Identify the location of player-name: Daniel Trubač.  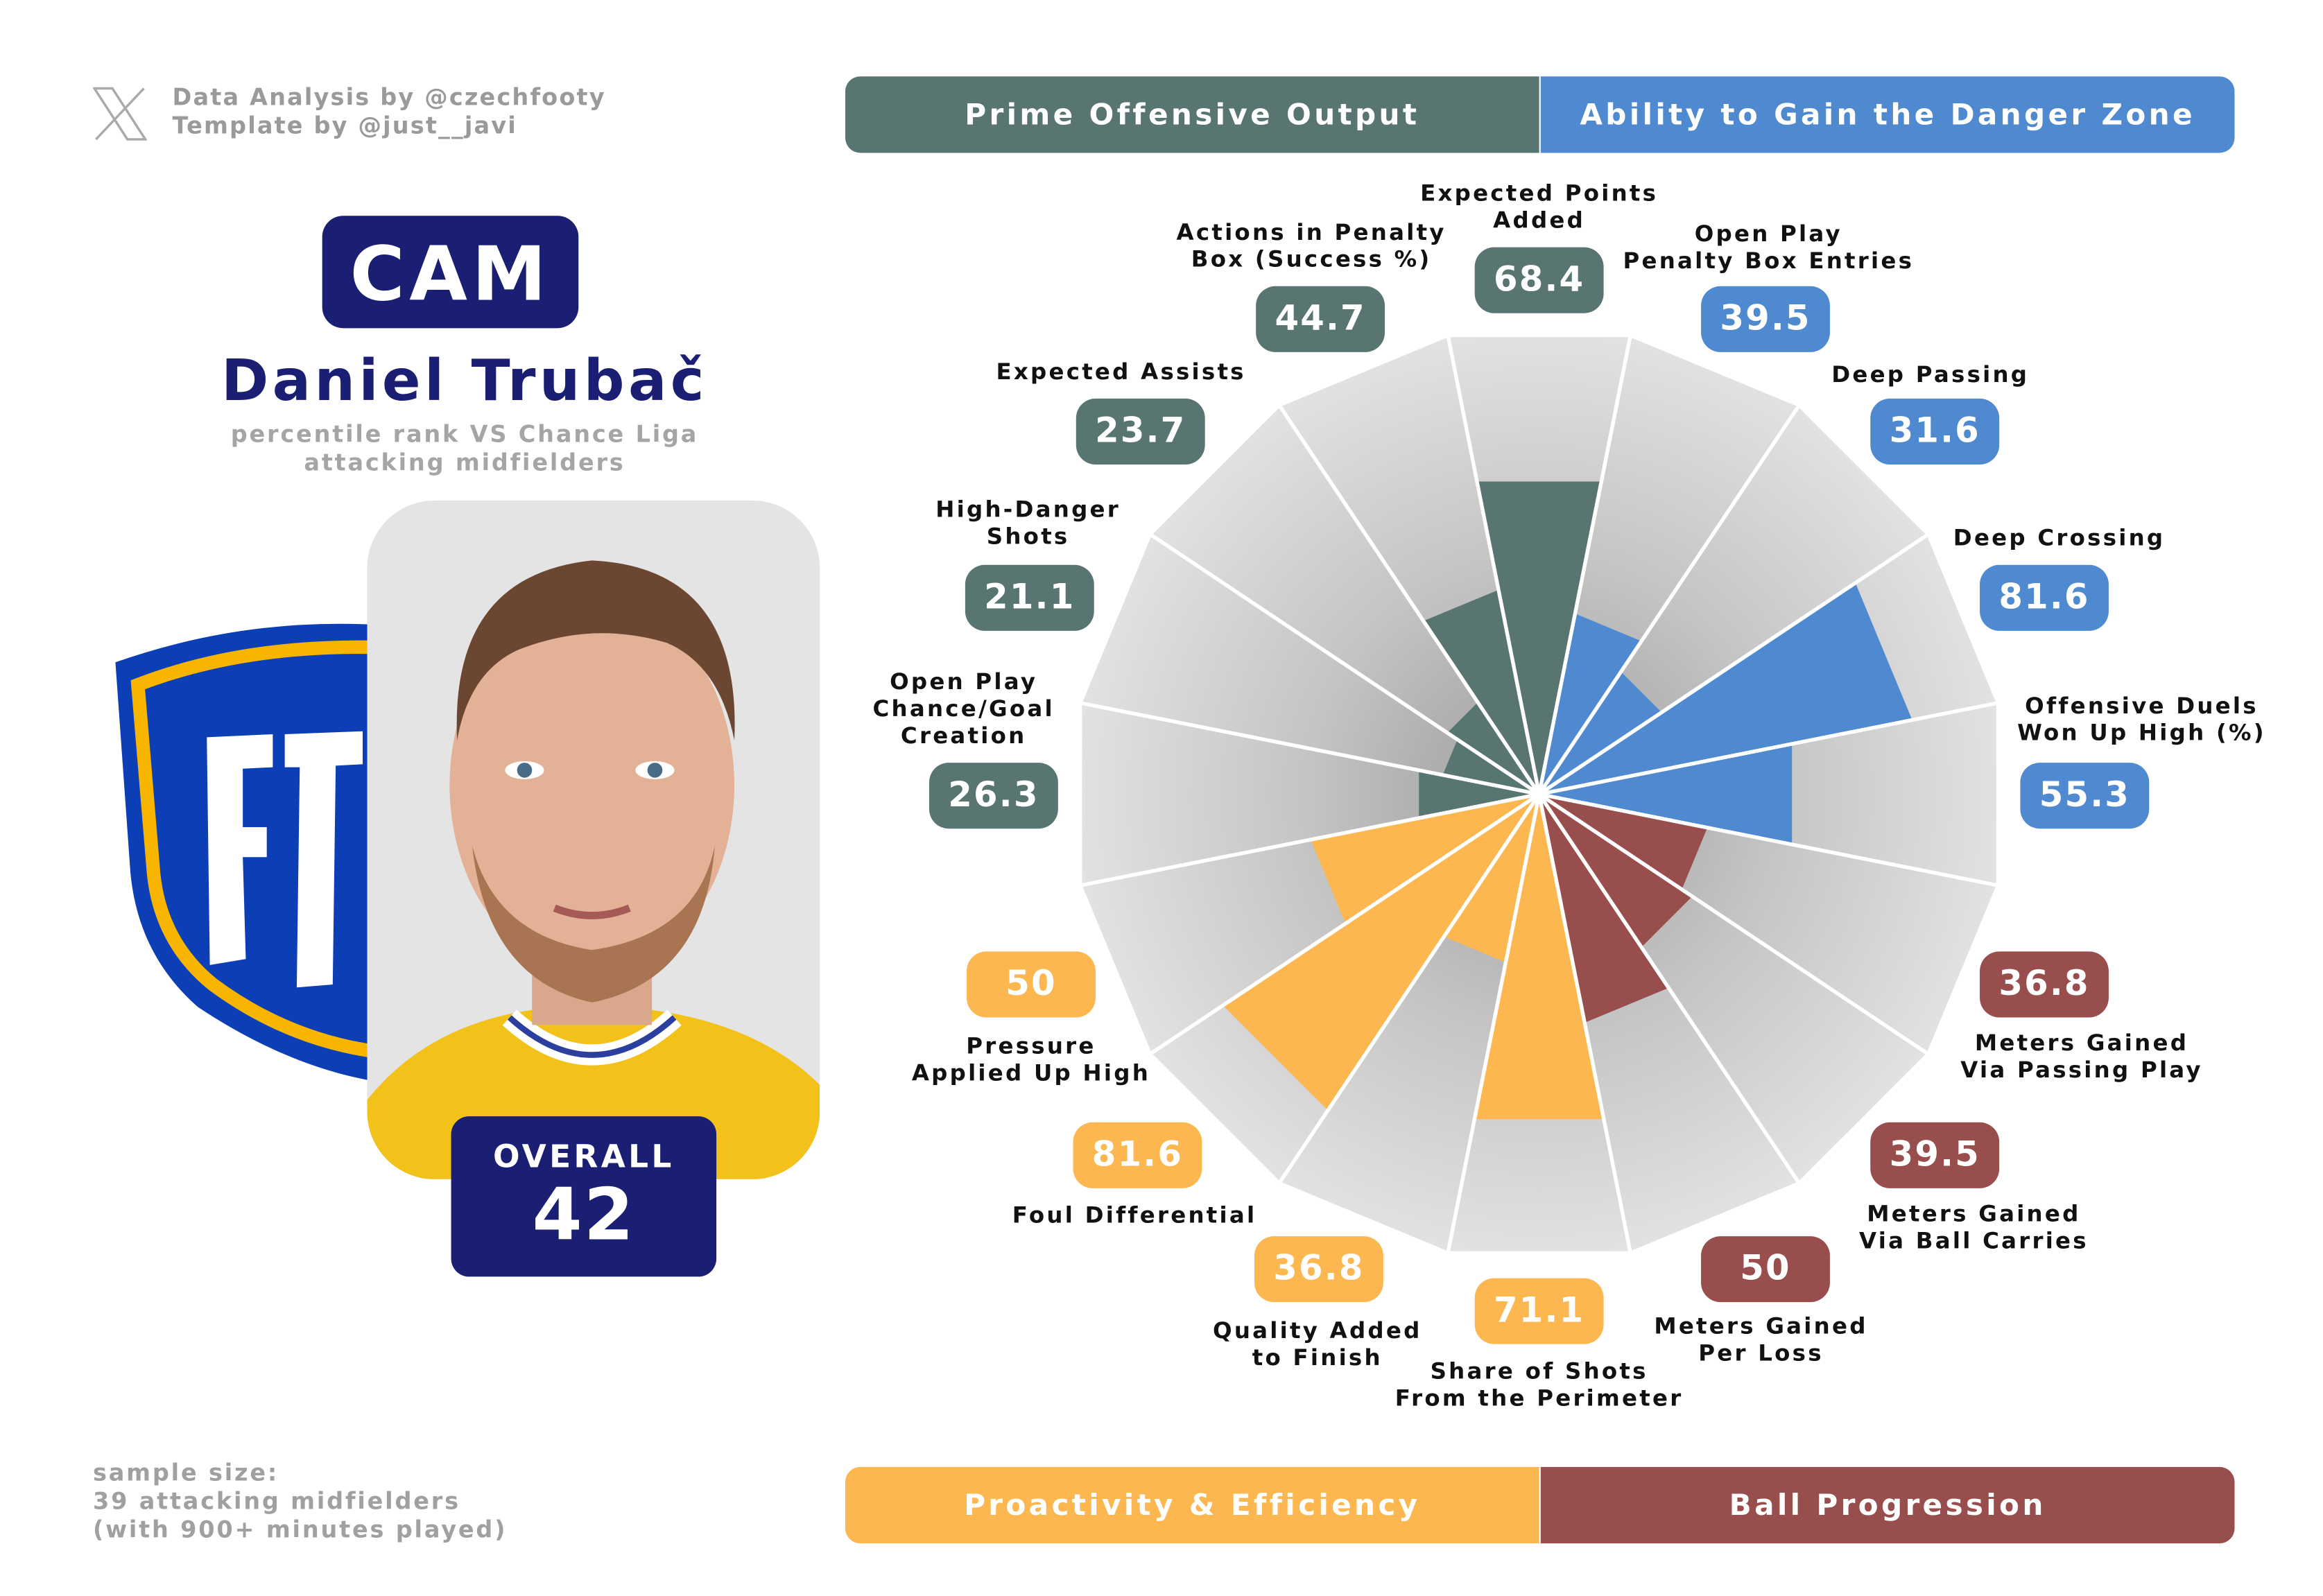
(464, 380).